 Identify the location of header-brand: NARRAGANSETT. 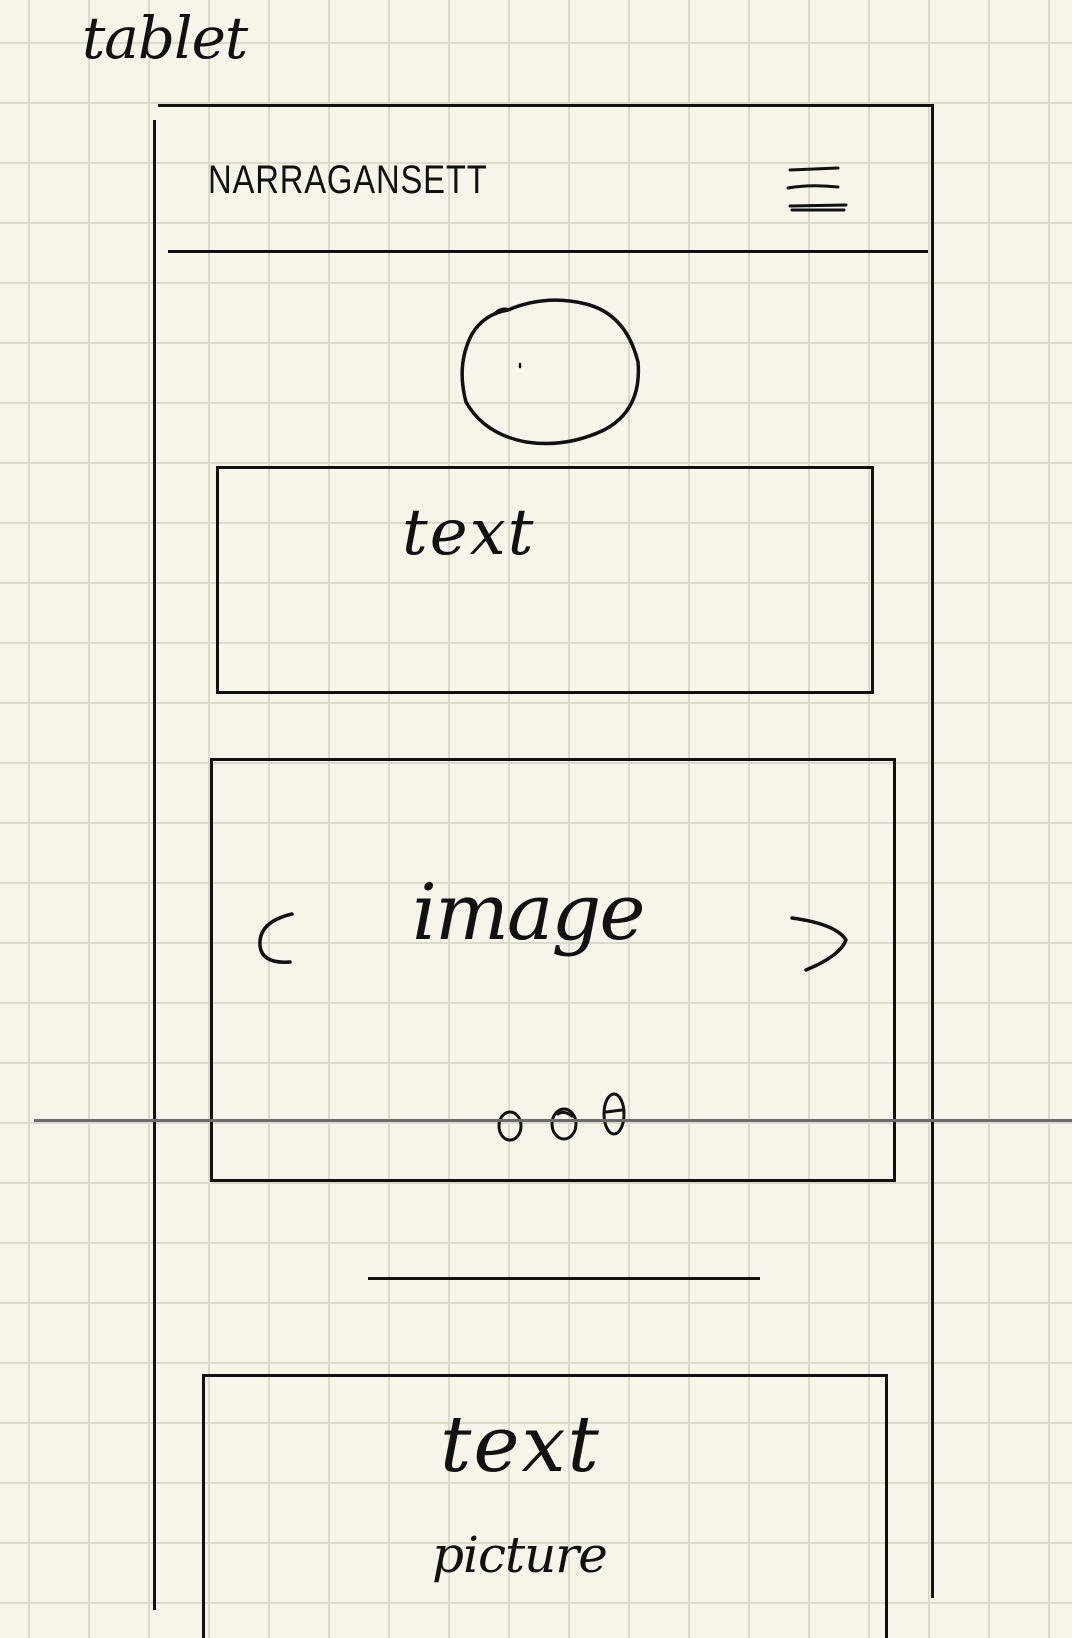
(348, 180).